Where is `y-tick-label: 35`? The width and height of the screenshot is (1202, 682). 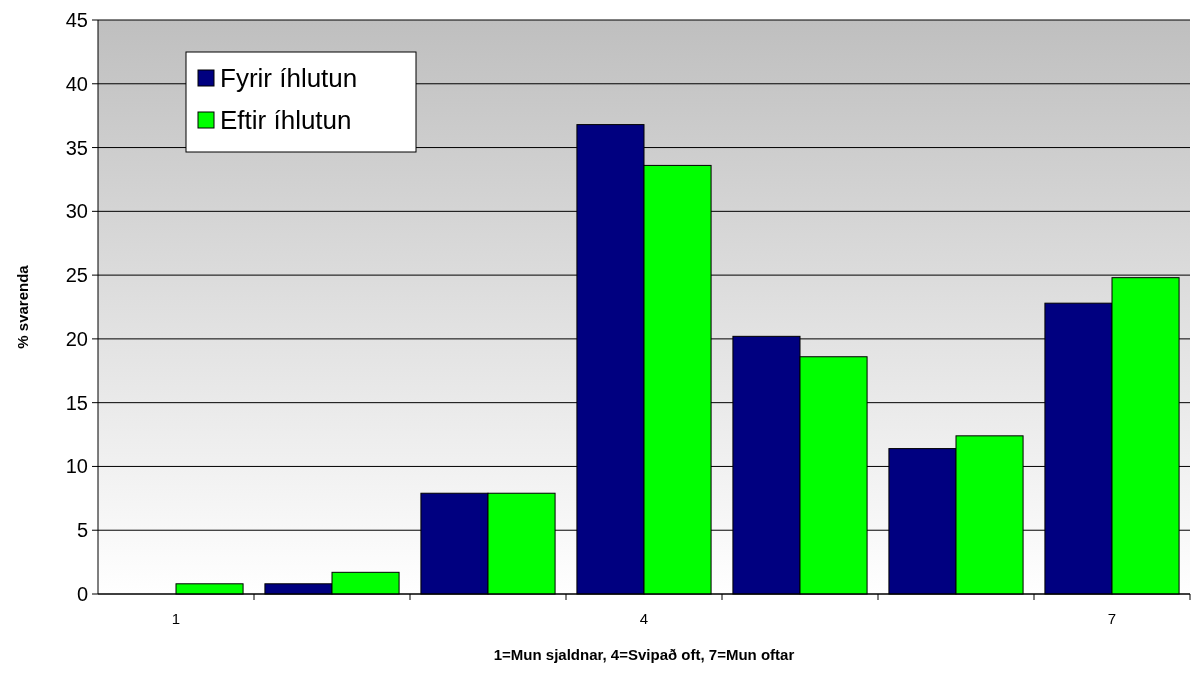
y-tick-label: 35 is located at coordinates (76, 147).